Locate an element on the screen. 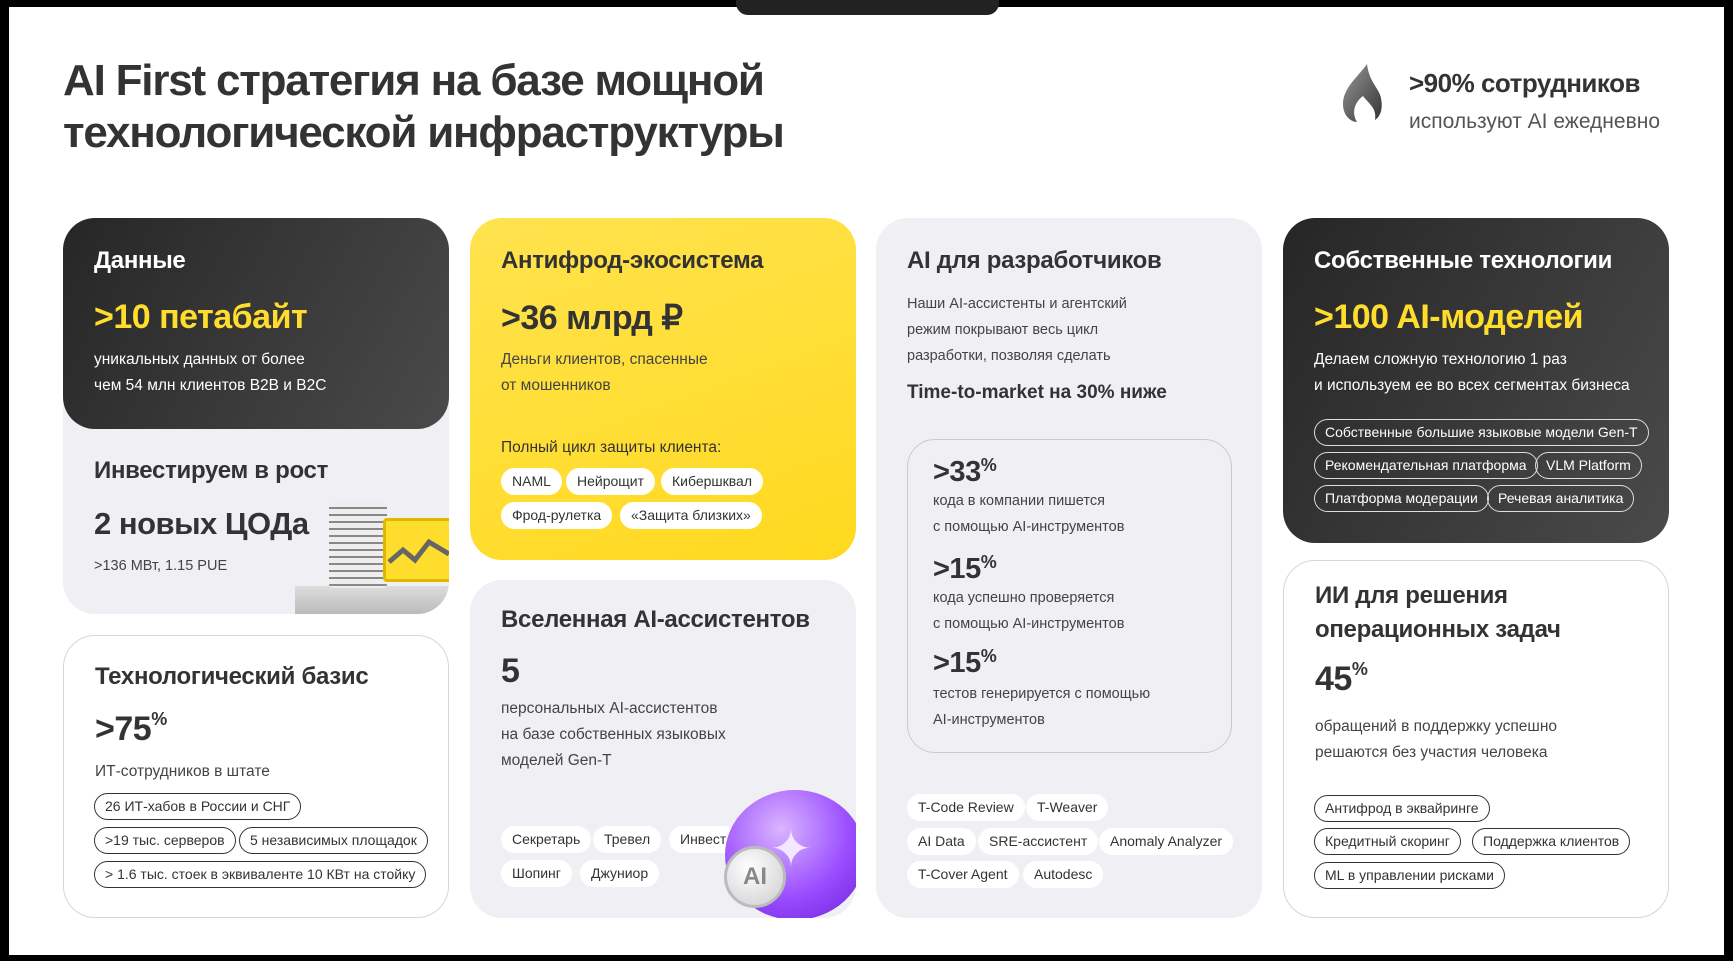 The image size is (1733, 961). data-heading: Данные is located at coordinates (140, 260).